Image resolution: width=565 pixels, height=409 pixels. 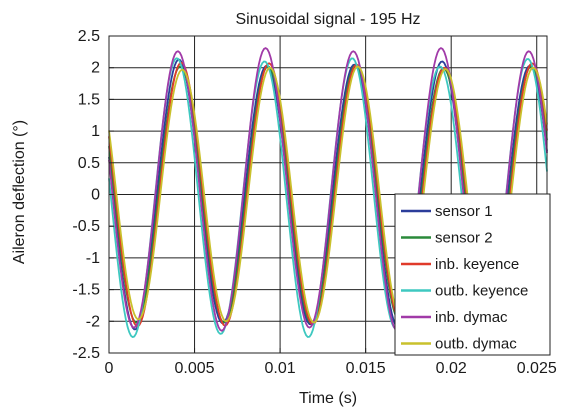 I want to click on y-tick-label: -2, so click(x=93, y=321).